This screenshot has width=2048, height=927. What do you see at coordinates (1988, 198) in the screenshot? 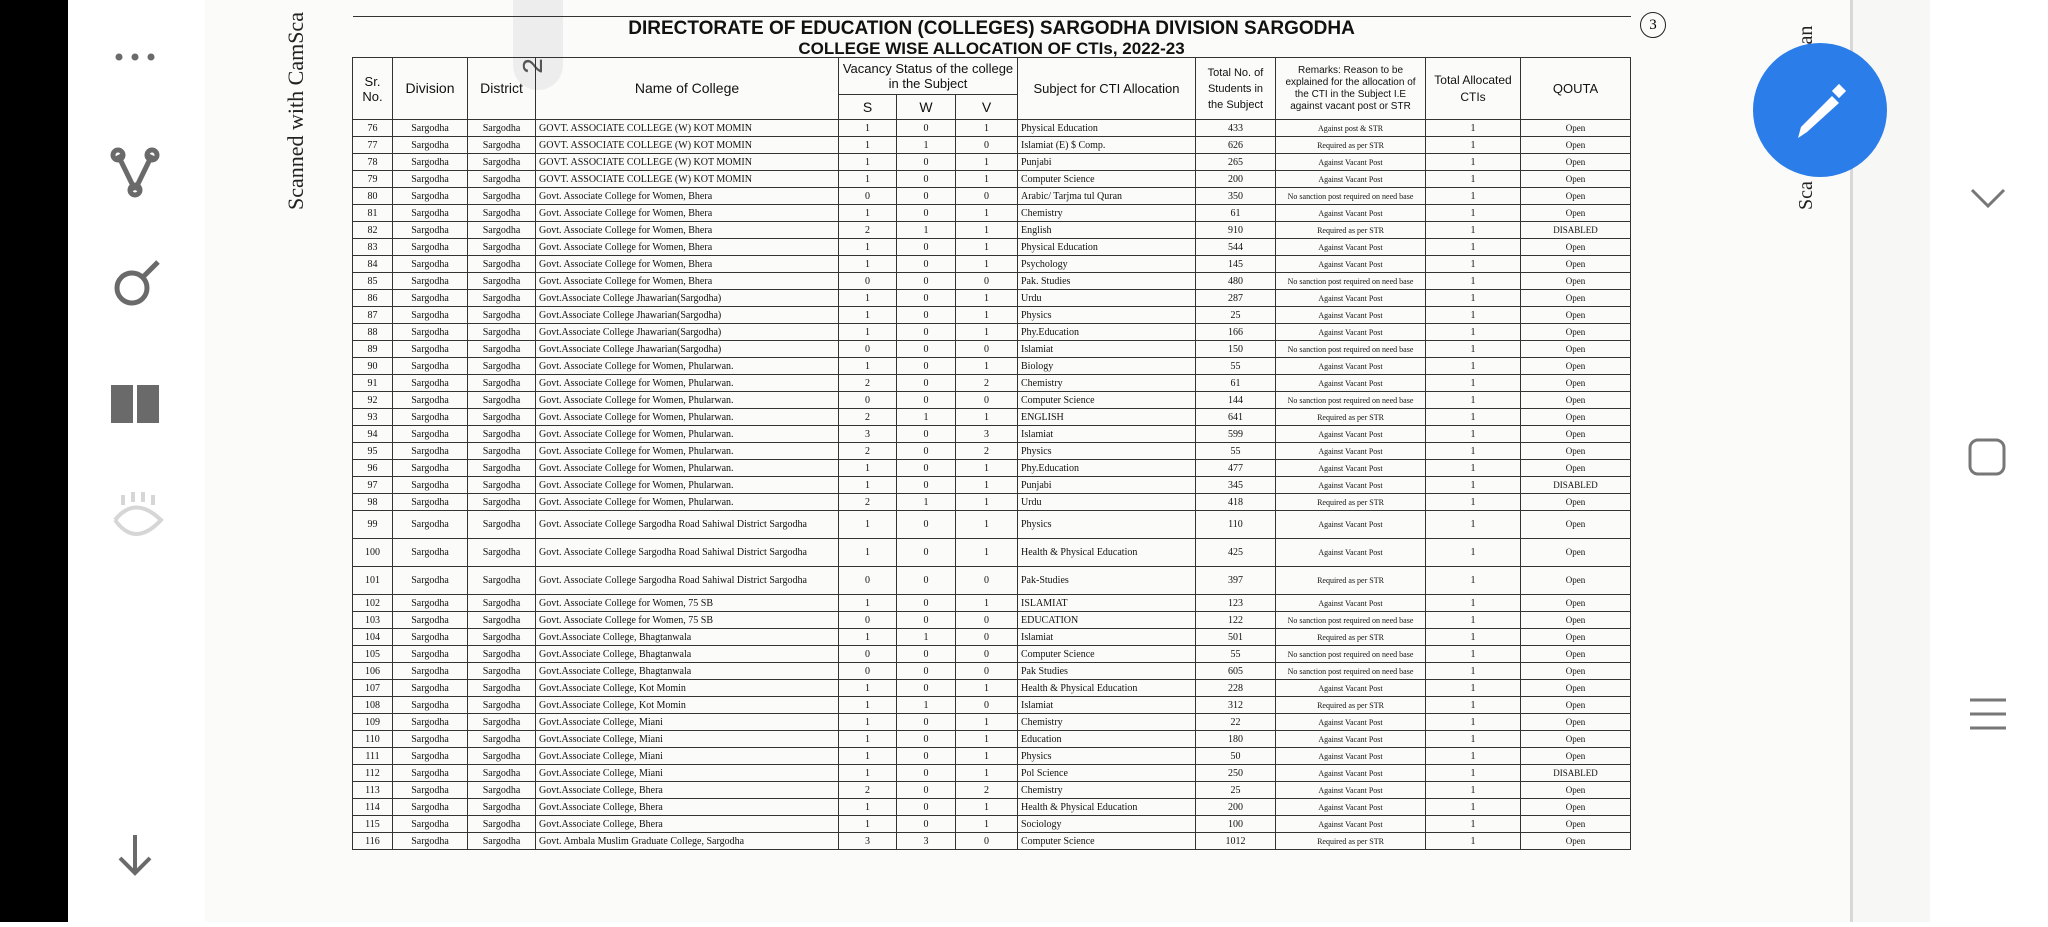
I see `collapse-icon` at bounding box center [1988, 198].